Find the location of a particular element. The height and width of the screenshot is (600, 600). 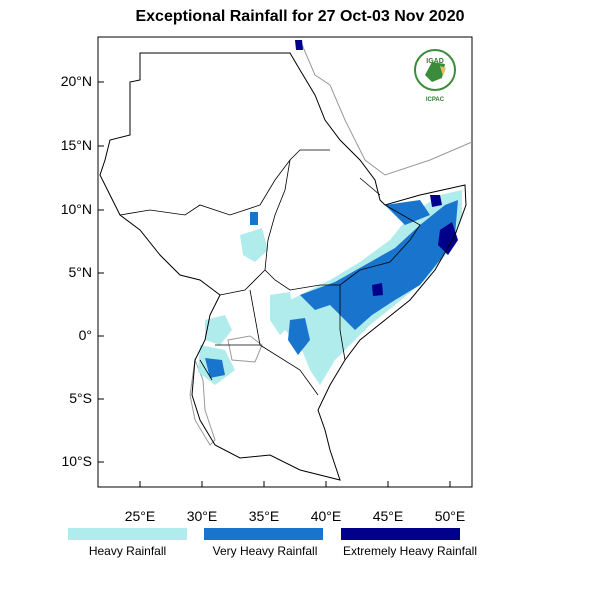

lat-tick-label: 10°N is located at coordinates (76, 209).